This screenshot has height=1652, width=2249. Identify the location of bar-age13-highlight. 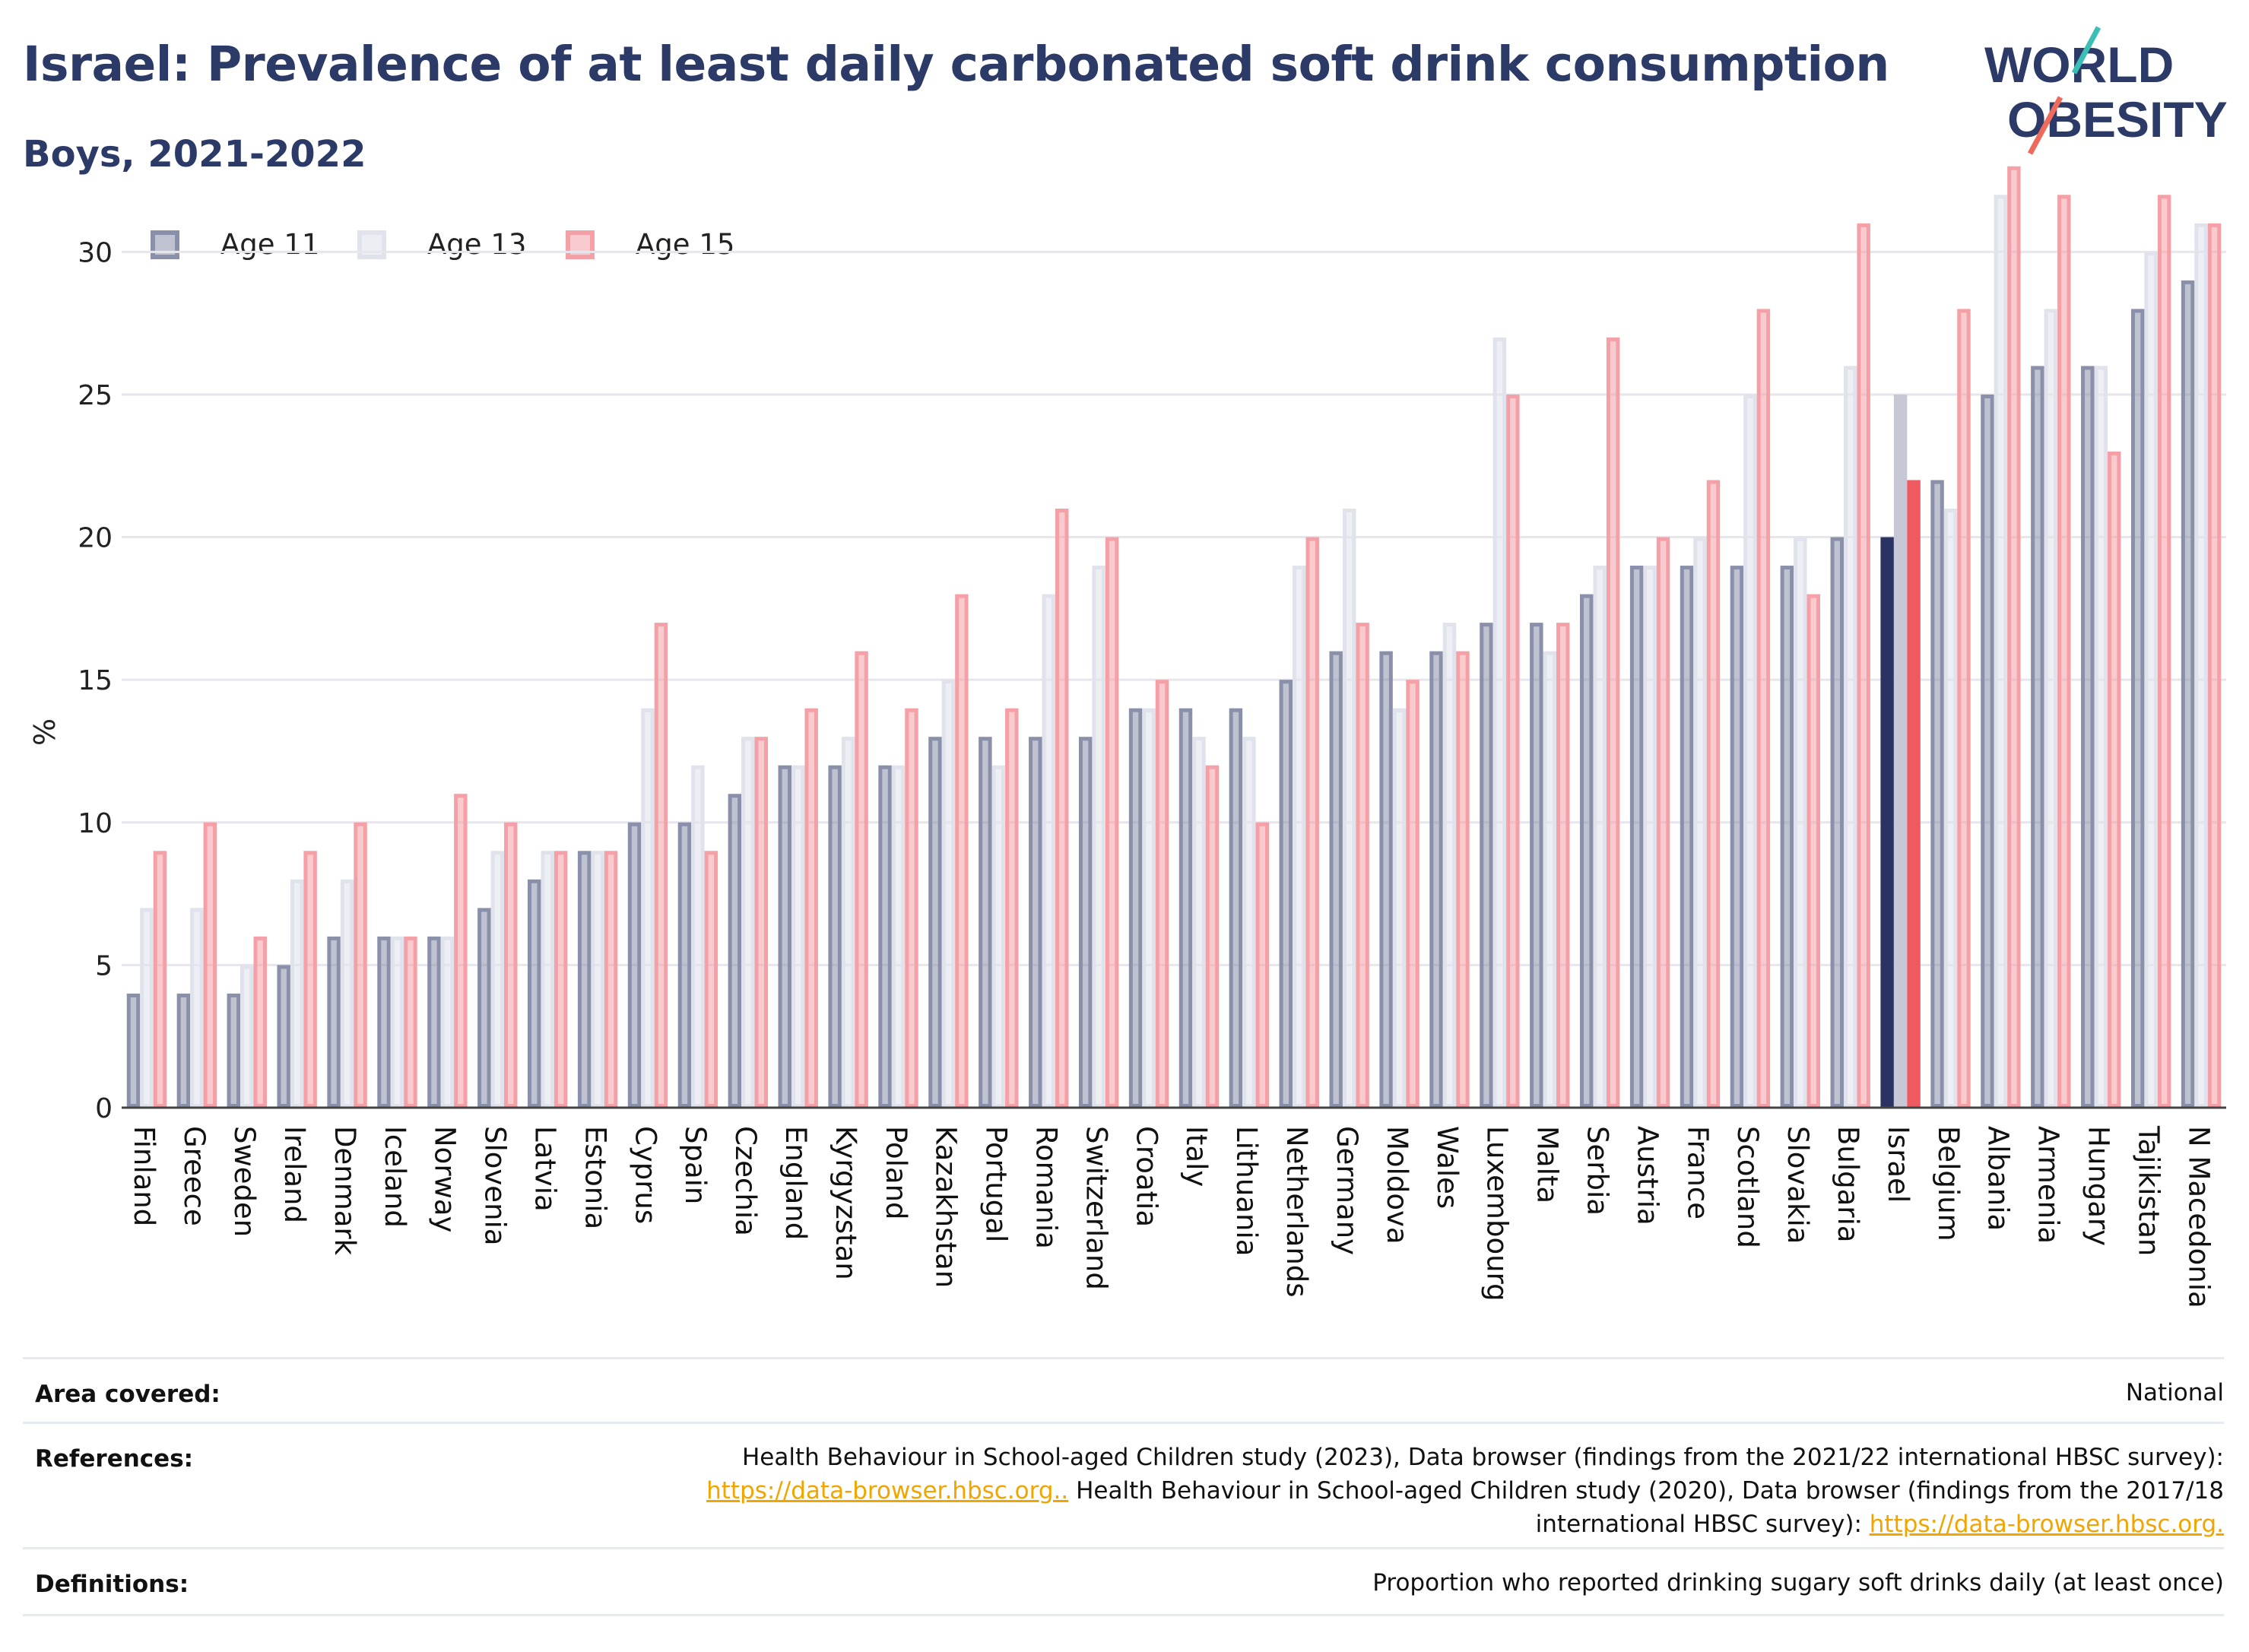
(1900, 751).